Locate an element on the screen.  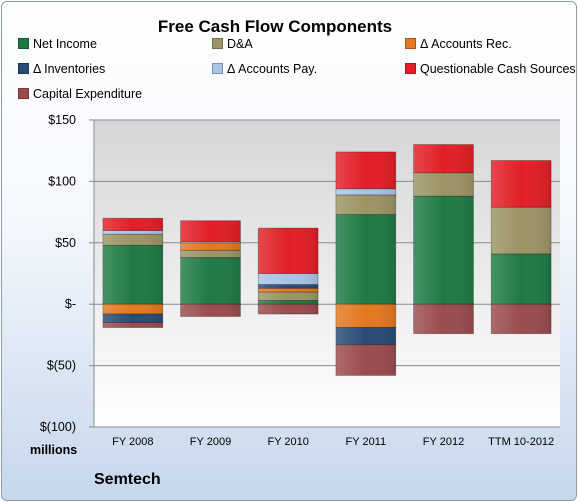
chart-title: Free Cash Flow Components is located at coordinates (275, 26).